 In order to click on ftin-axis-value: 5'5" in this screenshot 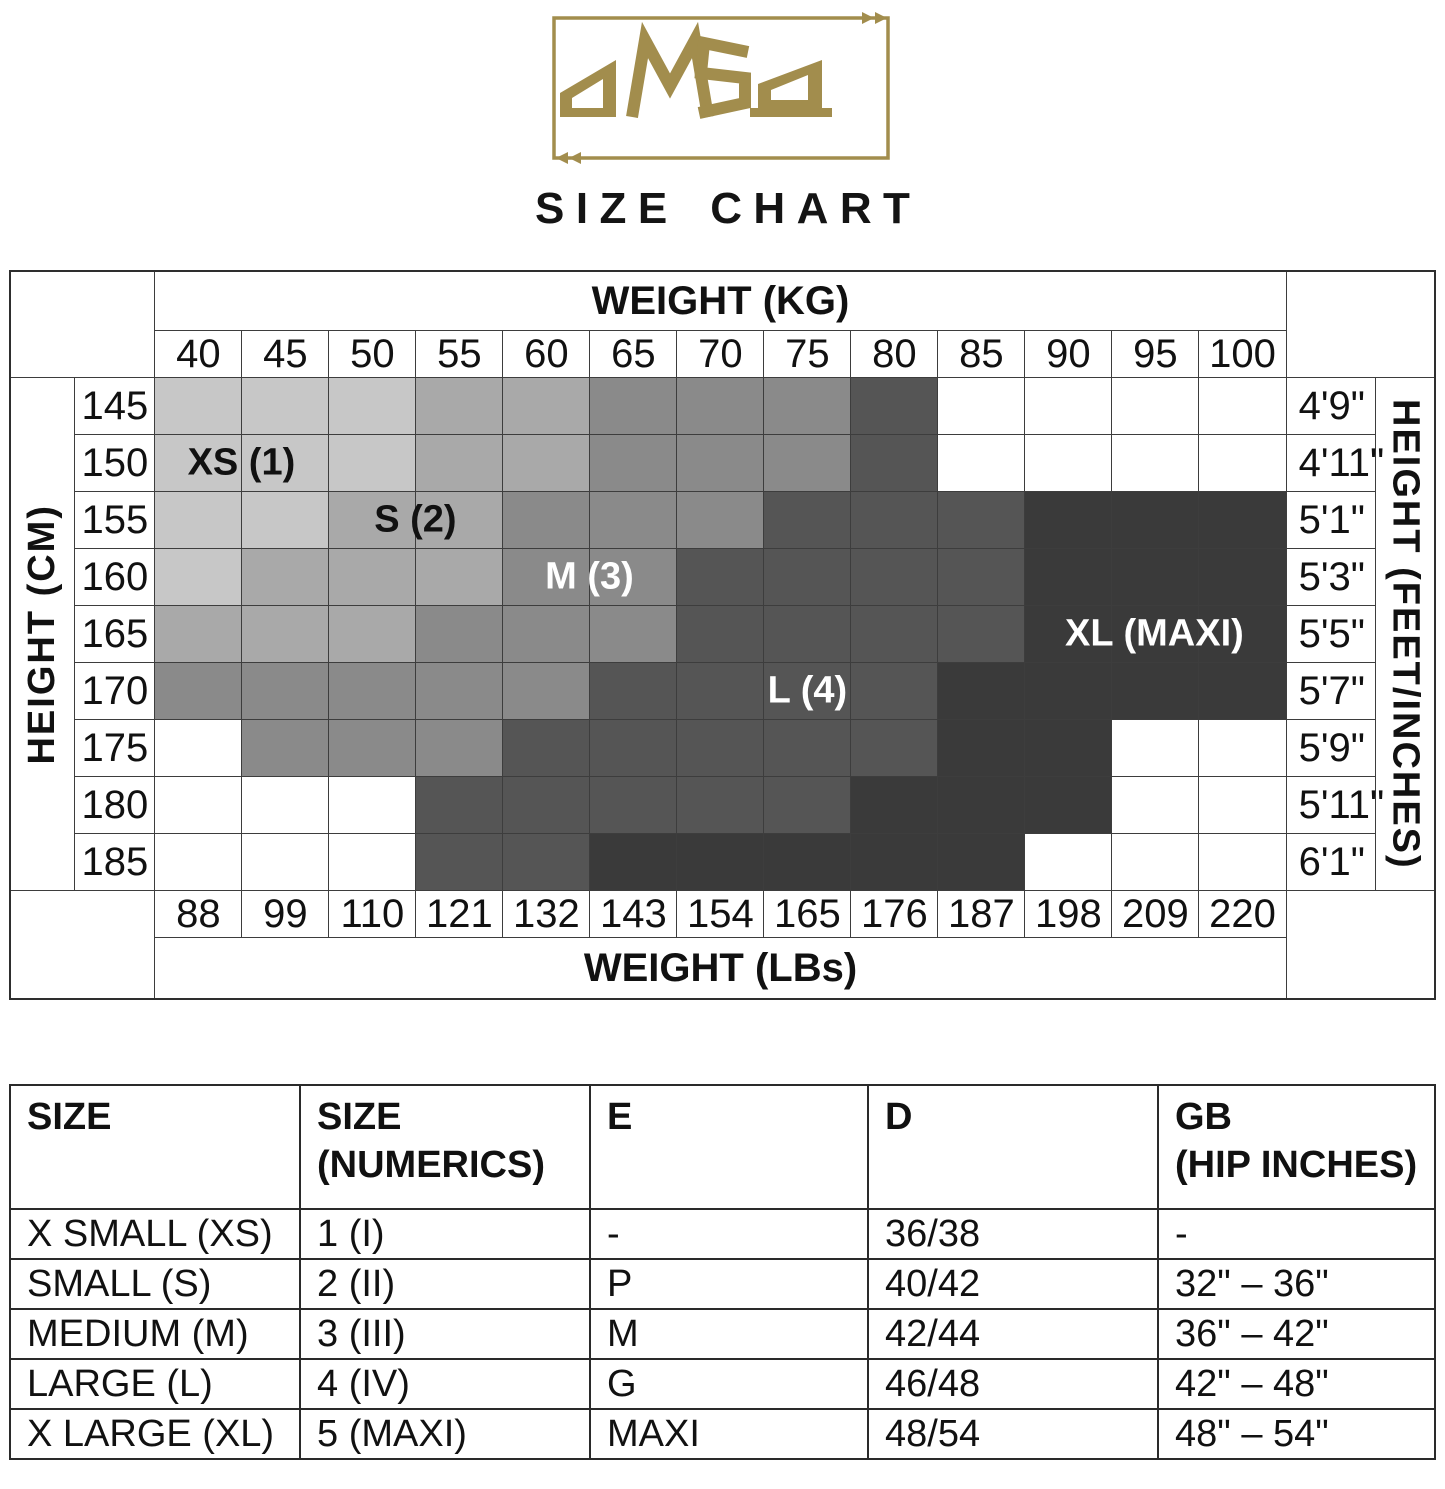, I will do `click(1330, 634)`.